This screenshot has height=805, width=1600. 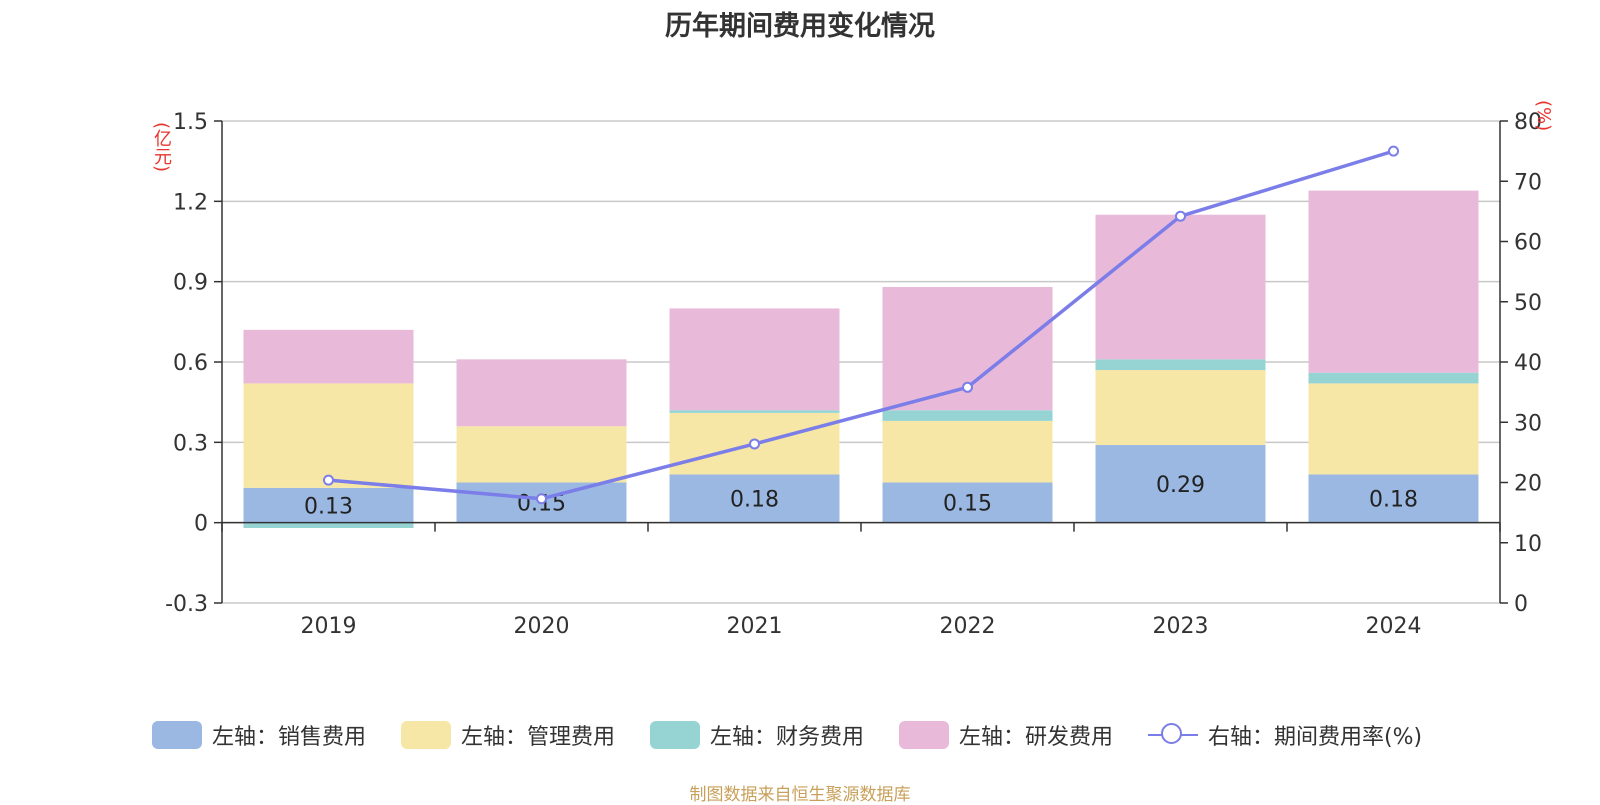 What do you see at coordinates (1528, 423) in the screenshot?
I see `right-tick-label: 30` at bounding box center [1528, 423].